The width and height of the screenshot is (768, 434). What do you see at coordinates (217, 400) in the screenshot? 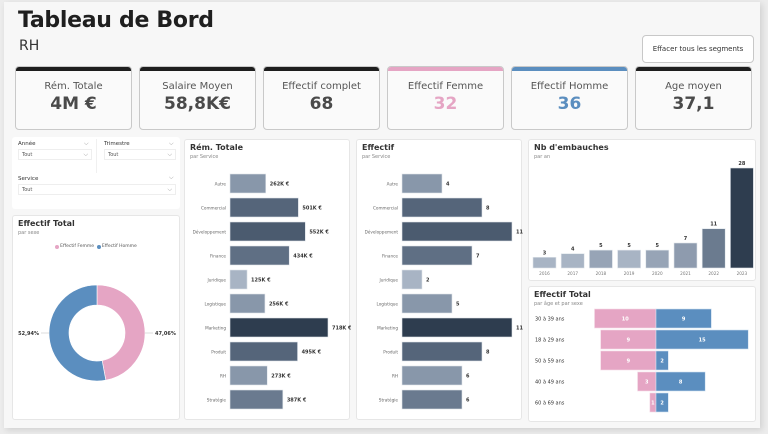
I see `axis-category-label: Stratégie` at bounding box center [217, 400].